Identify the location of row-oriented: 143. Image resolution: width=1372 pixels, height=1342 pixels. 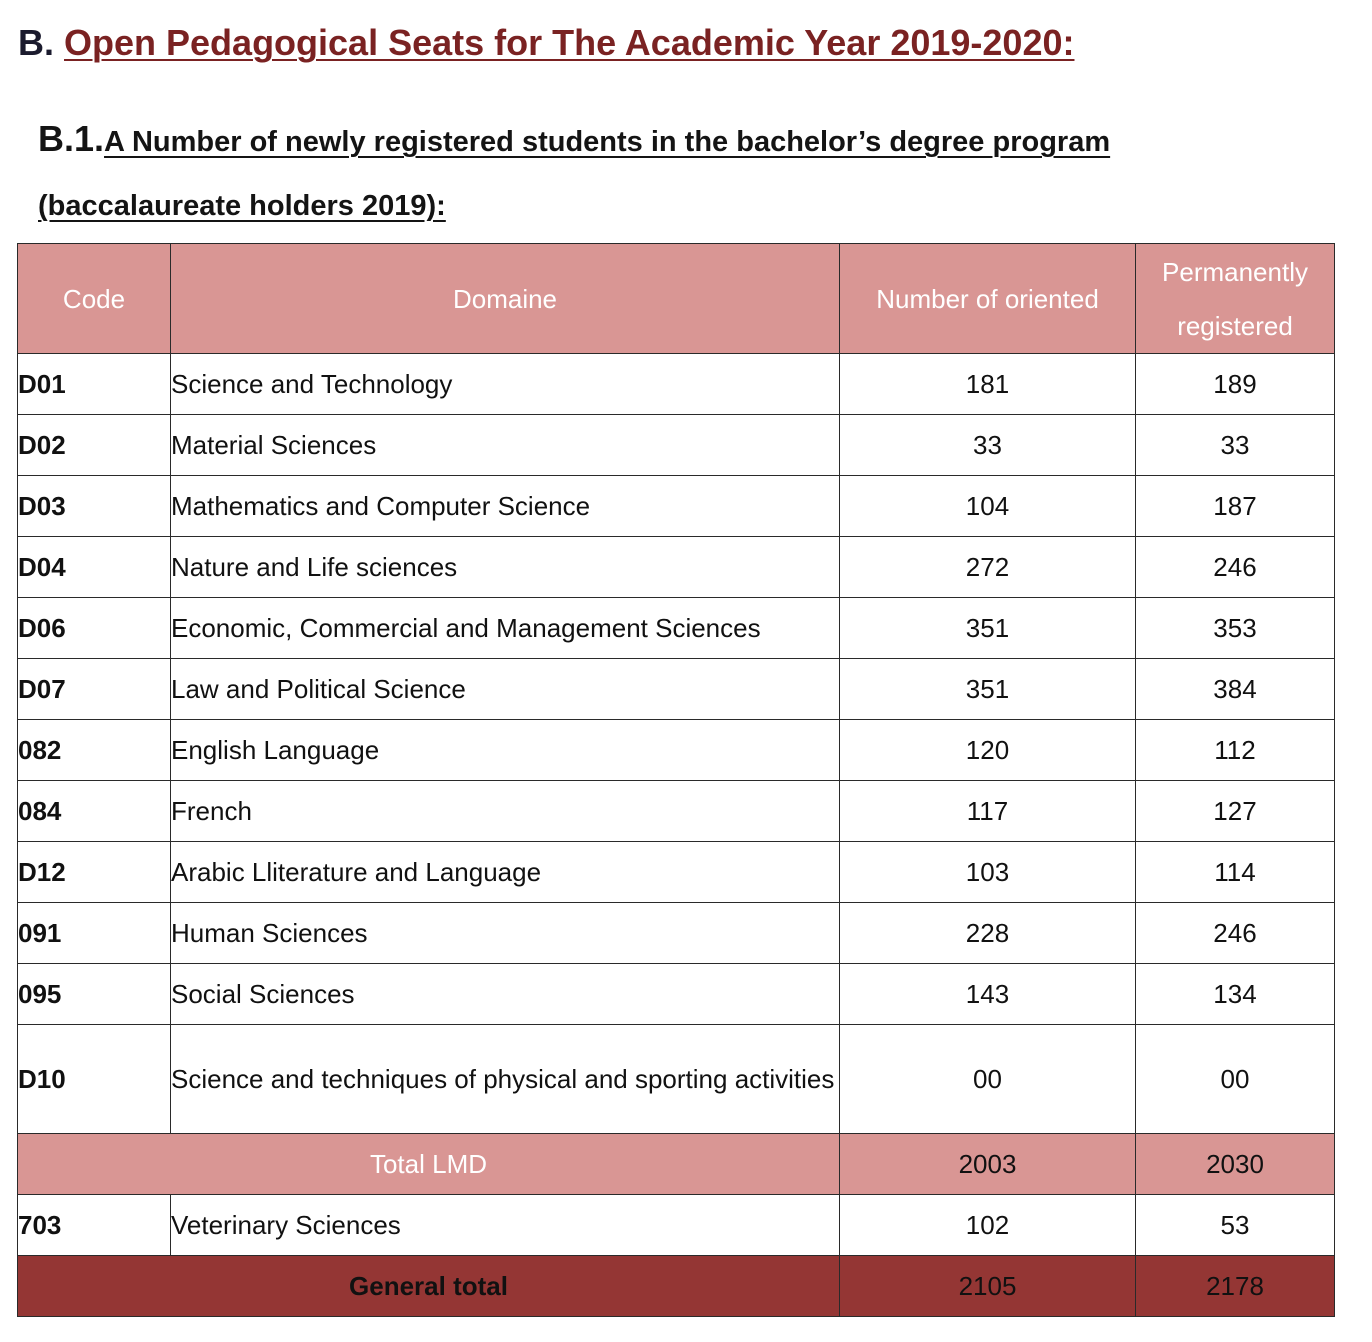
(987, 994).